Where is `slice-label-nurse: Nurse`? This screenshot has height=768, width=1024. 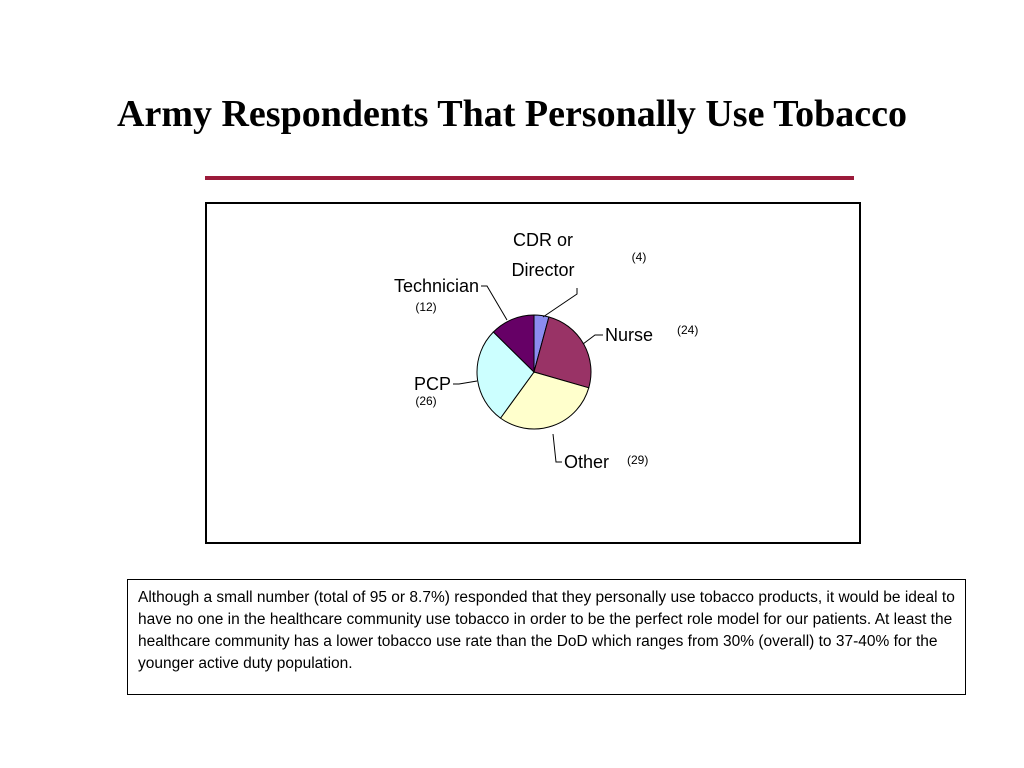
slice-label-nurse: Nurse is located at coordinates (629, 335).